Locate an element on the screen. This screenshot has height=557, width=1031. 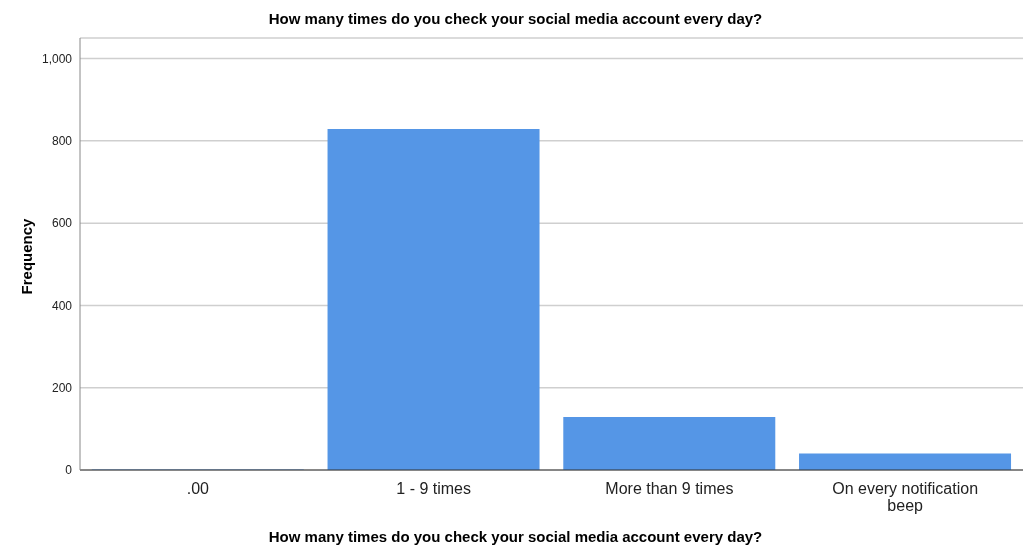
y-axis-title: Frequency is located at coordinates (26, 257).